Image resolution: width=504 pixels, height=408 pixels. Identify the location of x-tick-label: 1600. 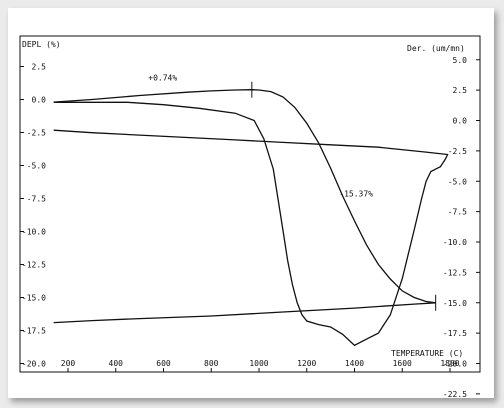
(402, 363).